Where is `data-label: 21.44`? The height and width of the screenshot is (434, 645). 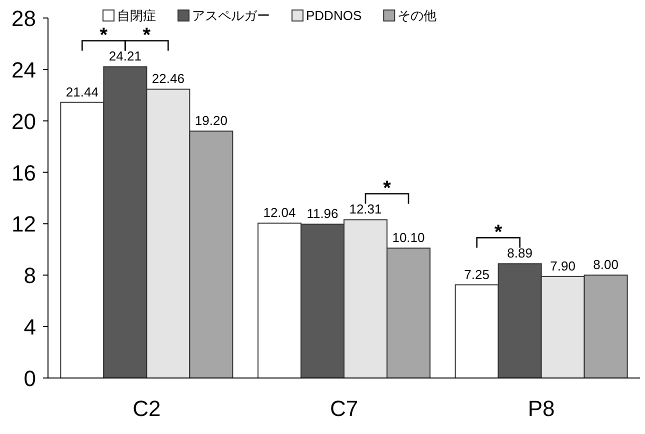 data-label: 21.44 is located at coordinates (82, 92).